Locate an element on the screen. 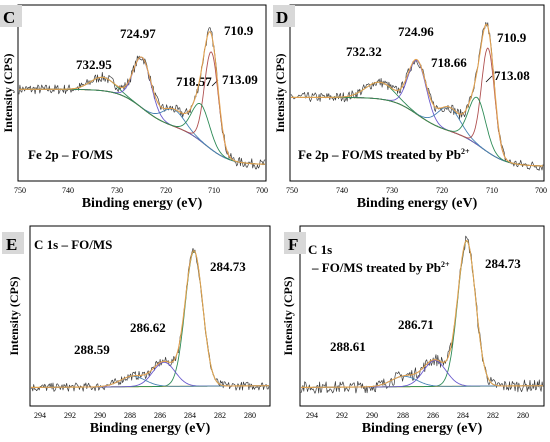  panel-c-label-box is located at coordinates (11, 16).